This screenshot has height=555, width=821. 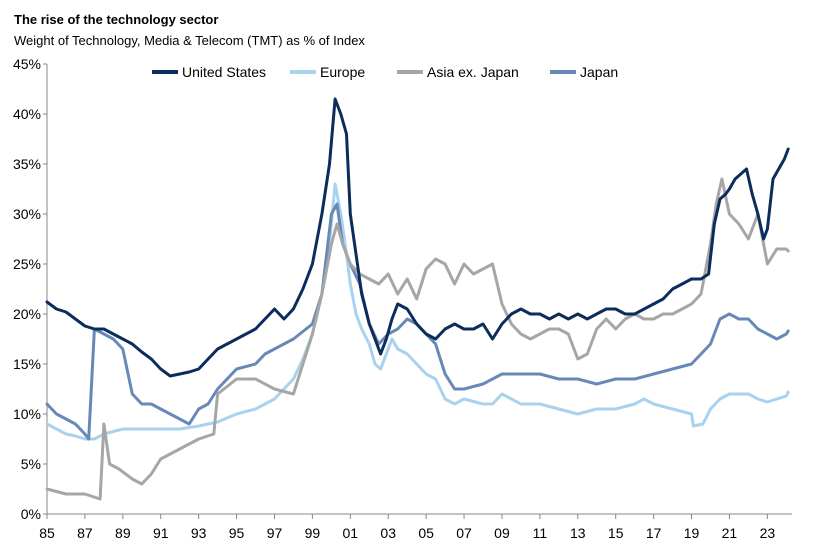 I want to click on y-tick-label: 10%, so click(x=27, y=414).